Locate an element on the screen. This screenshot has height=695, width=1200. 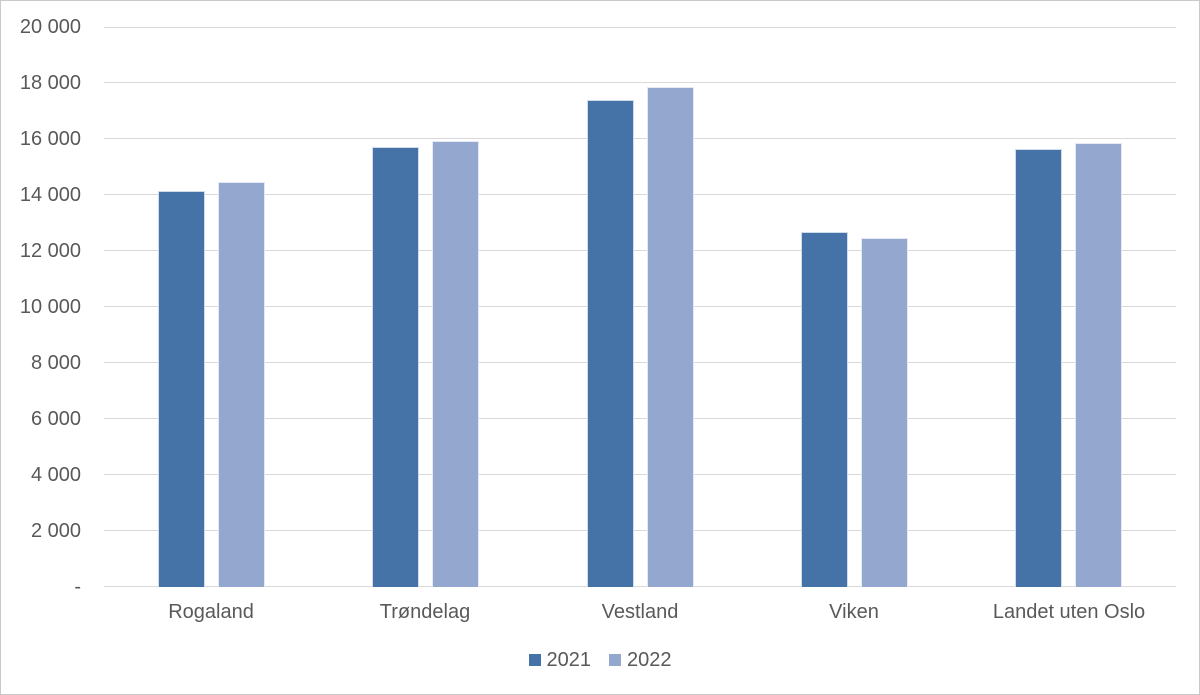
y-tick-label: 14 000 is located at coordinates (50, 195).